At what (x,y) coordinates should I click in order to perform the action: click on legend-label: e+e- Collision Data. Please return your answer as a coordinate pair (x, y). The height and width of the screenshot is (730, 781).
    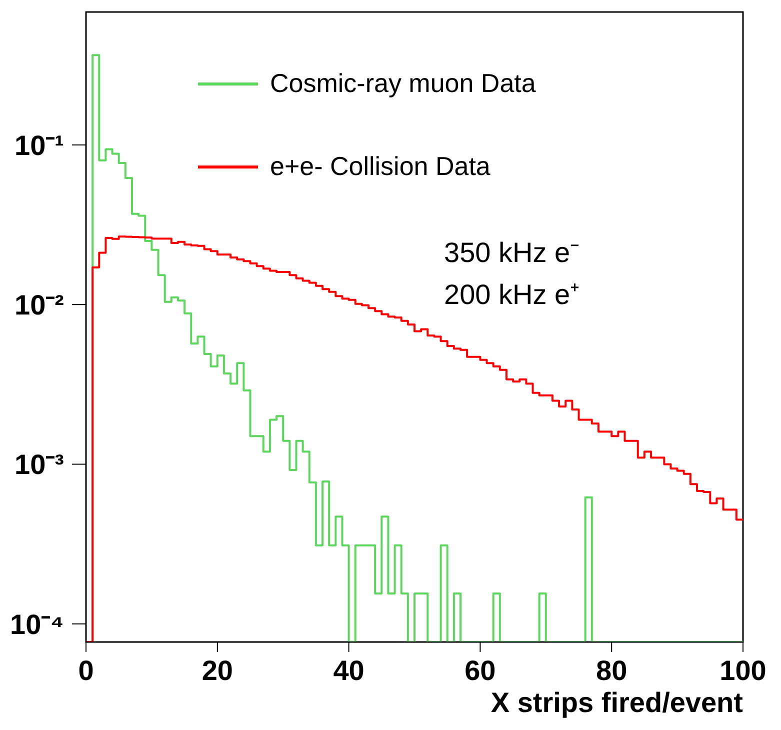
    Looking at the image, I should click on (380, 166).